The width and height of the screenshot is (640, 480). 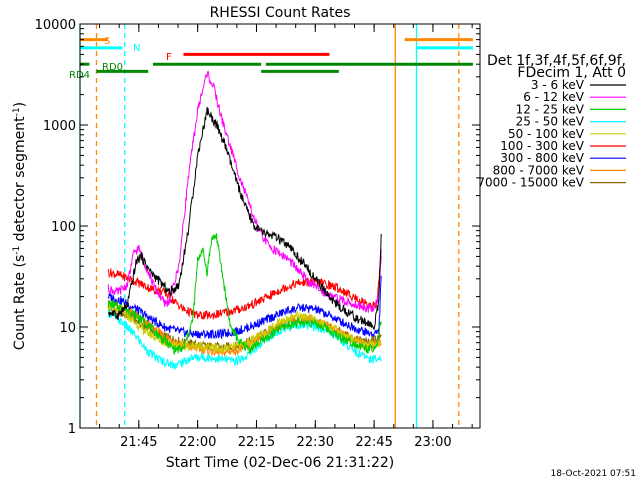 I want to click on x-tick-label: 22:15, so click(x=256, y=442).